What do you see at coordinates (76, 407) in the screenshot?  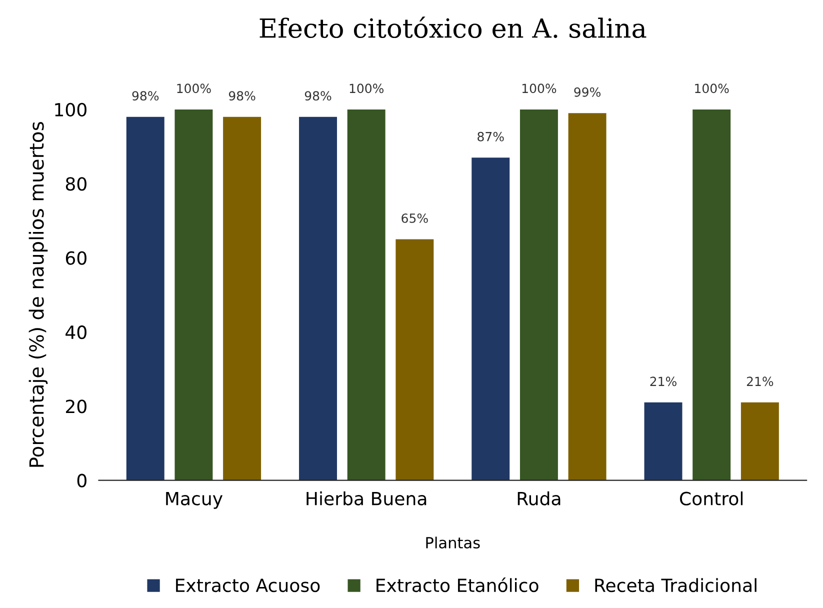 I see `y-tick-label: 20` at bounding box center [76, 407].